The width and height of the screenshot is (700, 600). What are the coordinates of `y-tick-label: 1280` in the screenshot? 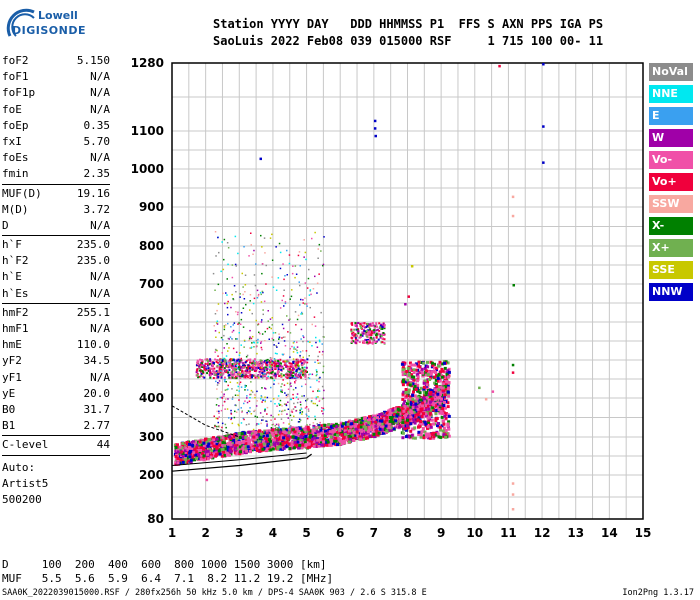 It's located at (147, 63).